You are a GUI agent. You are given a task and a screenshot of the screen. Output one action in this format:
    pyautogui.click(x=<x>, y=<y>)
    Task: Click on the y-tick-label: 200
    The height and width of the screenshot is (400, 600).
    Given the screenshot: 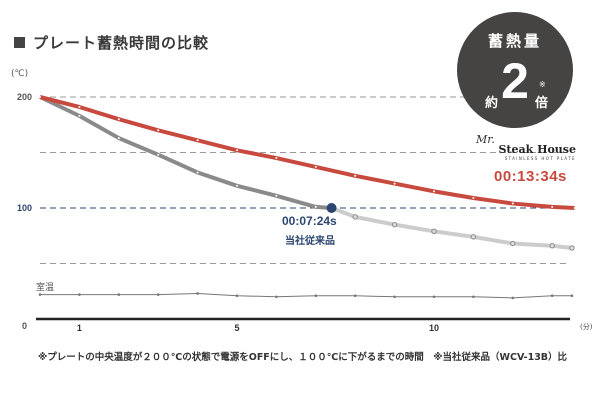 What is the action you would take?
    pyautogui.click(x=24, y=97)
    